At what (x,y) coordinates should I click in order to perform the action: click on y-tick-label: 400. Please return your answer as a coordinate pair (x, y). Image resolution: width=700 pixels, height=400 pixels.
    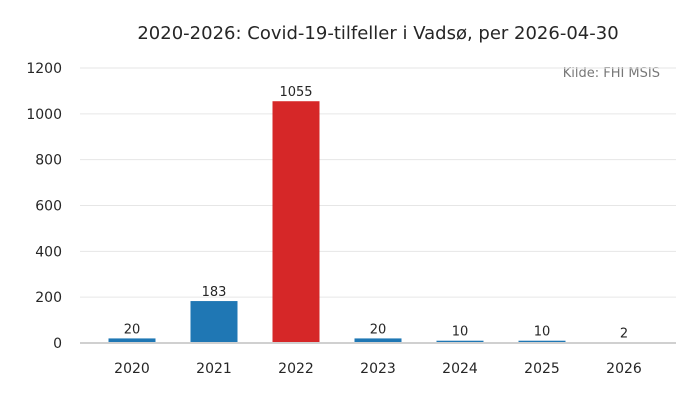
    Looking at the image, I should click on (48, 252).